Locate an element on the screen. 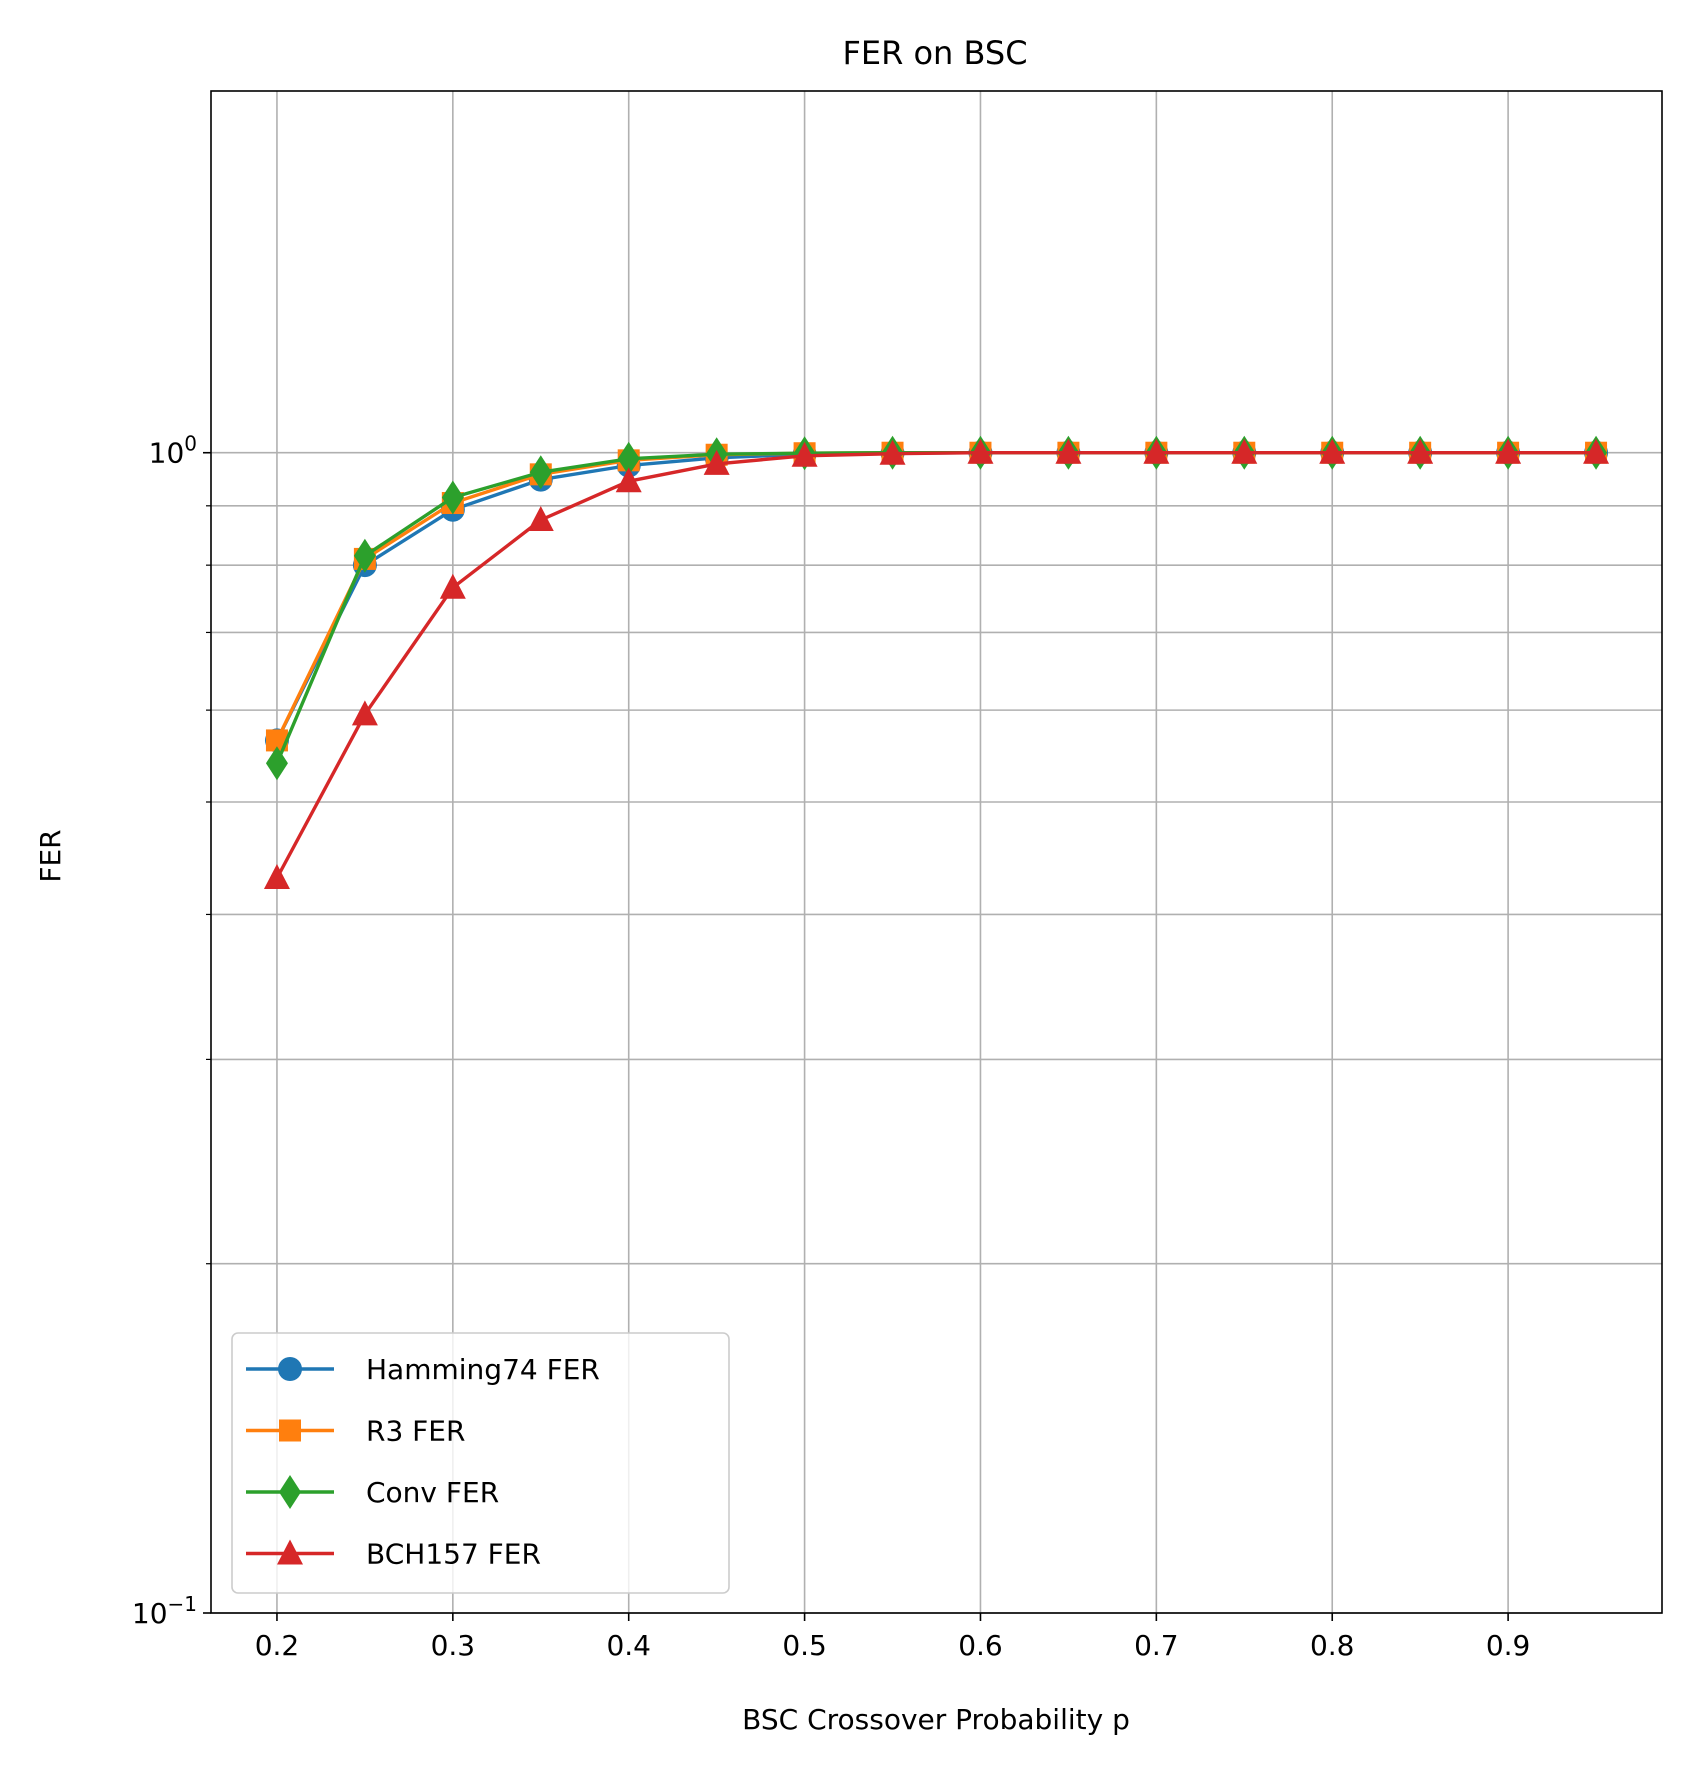 The image size is (1693, 1768). legend-label: Hamming74 FER is located at coordinates (483, 1369).